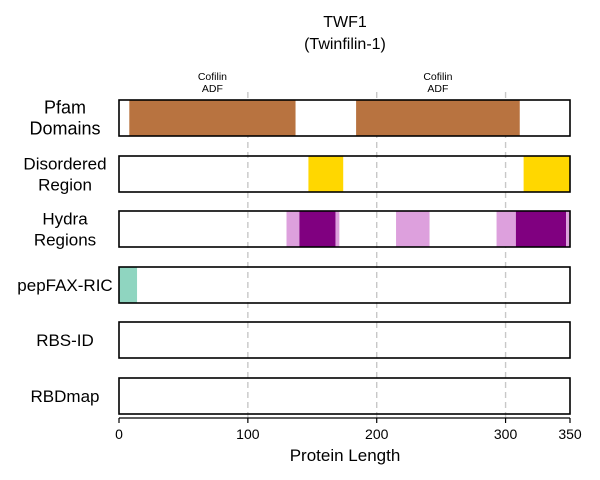 This screenshot has width=600, height=480. What do you see at coordinates (65, 240) in the screenshot?
I see `track-label: Regions` at bounding box center [65, 240].